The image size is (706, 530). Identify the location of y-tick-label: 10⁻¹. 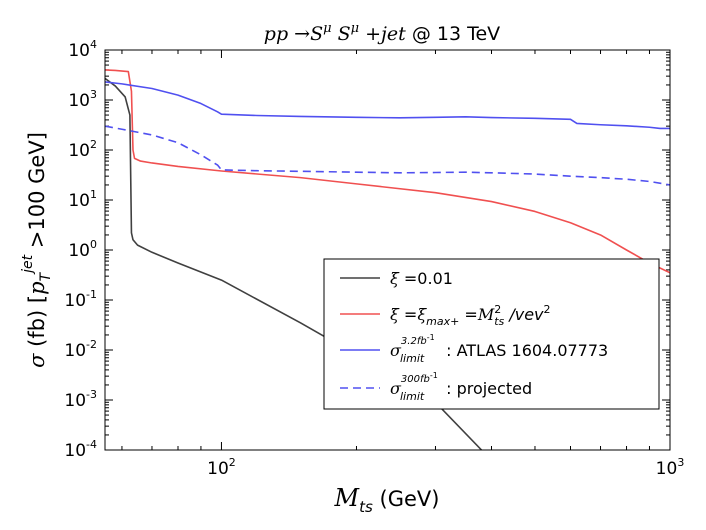
(80, 299).